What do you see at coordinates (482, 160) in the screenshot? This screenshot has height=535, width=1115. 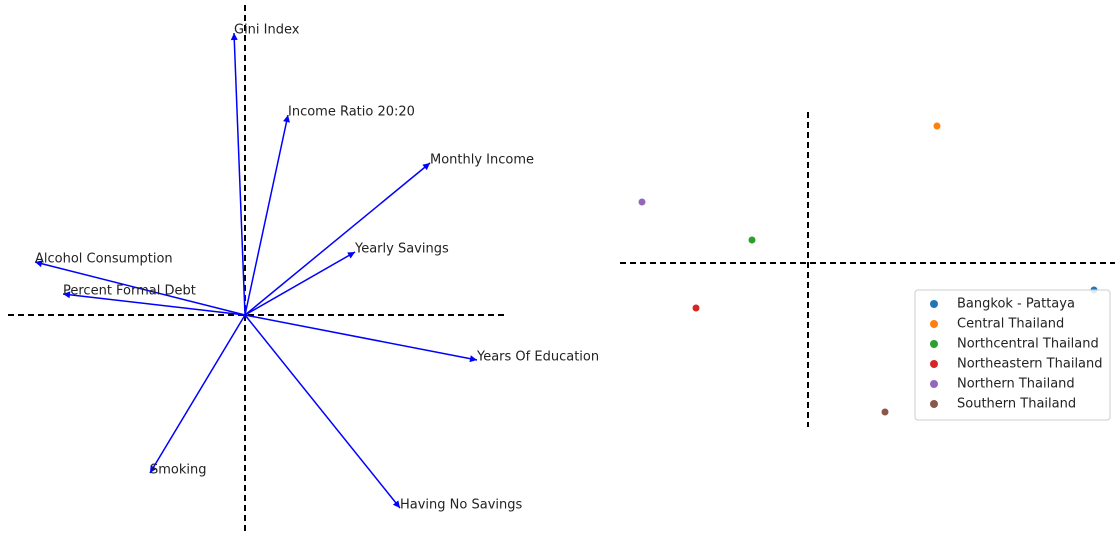 I see `vector-label: Monthly Income` at bounding box center [482, 160].